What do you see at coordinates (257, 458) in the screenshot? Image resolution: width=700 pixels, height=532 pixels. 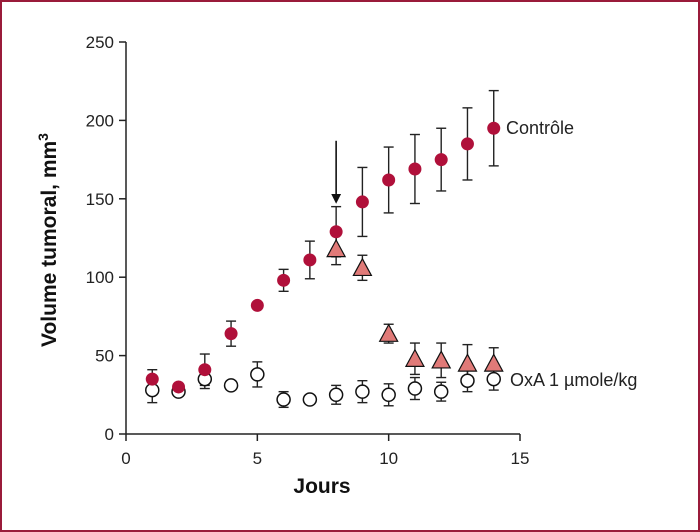 I see `x-tick-label: 5` at bounding box center [257, 458].